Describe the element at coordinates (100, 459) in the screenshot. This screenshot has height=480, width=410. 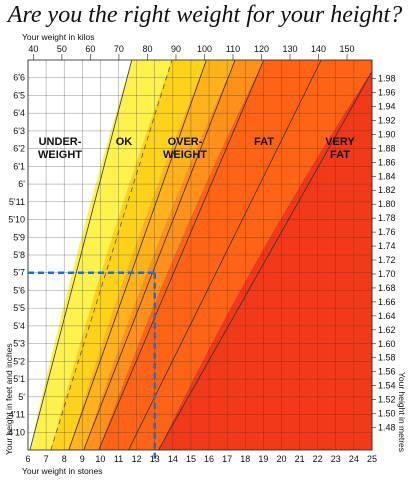
I see `bottom-tick-10: 10` at that location.